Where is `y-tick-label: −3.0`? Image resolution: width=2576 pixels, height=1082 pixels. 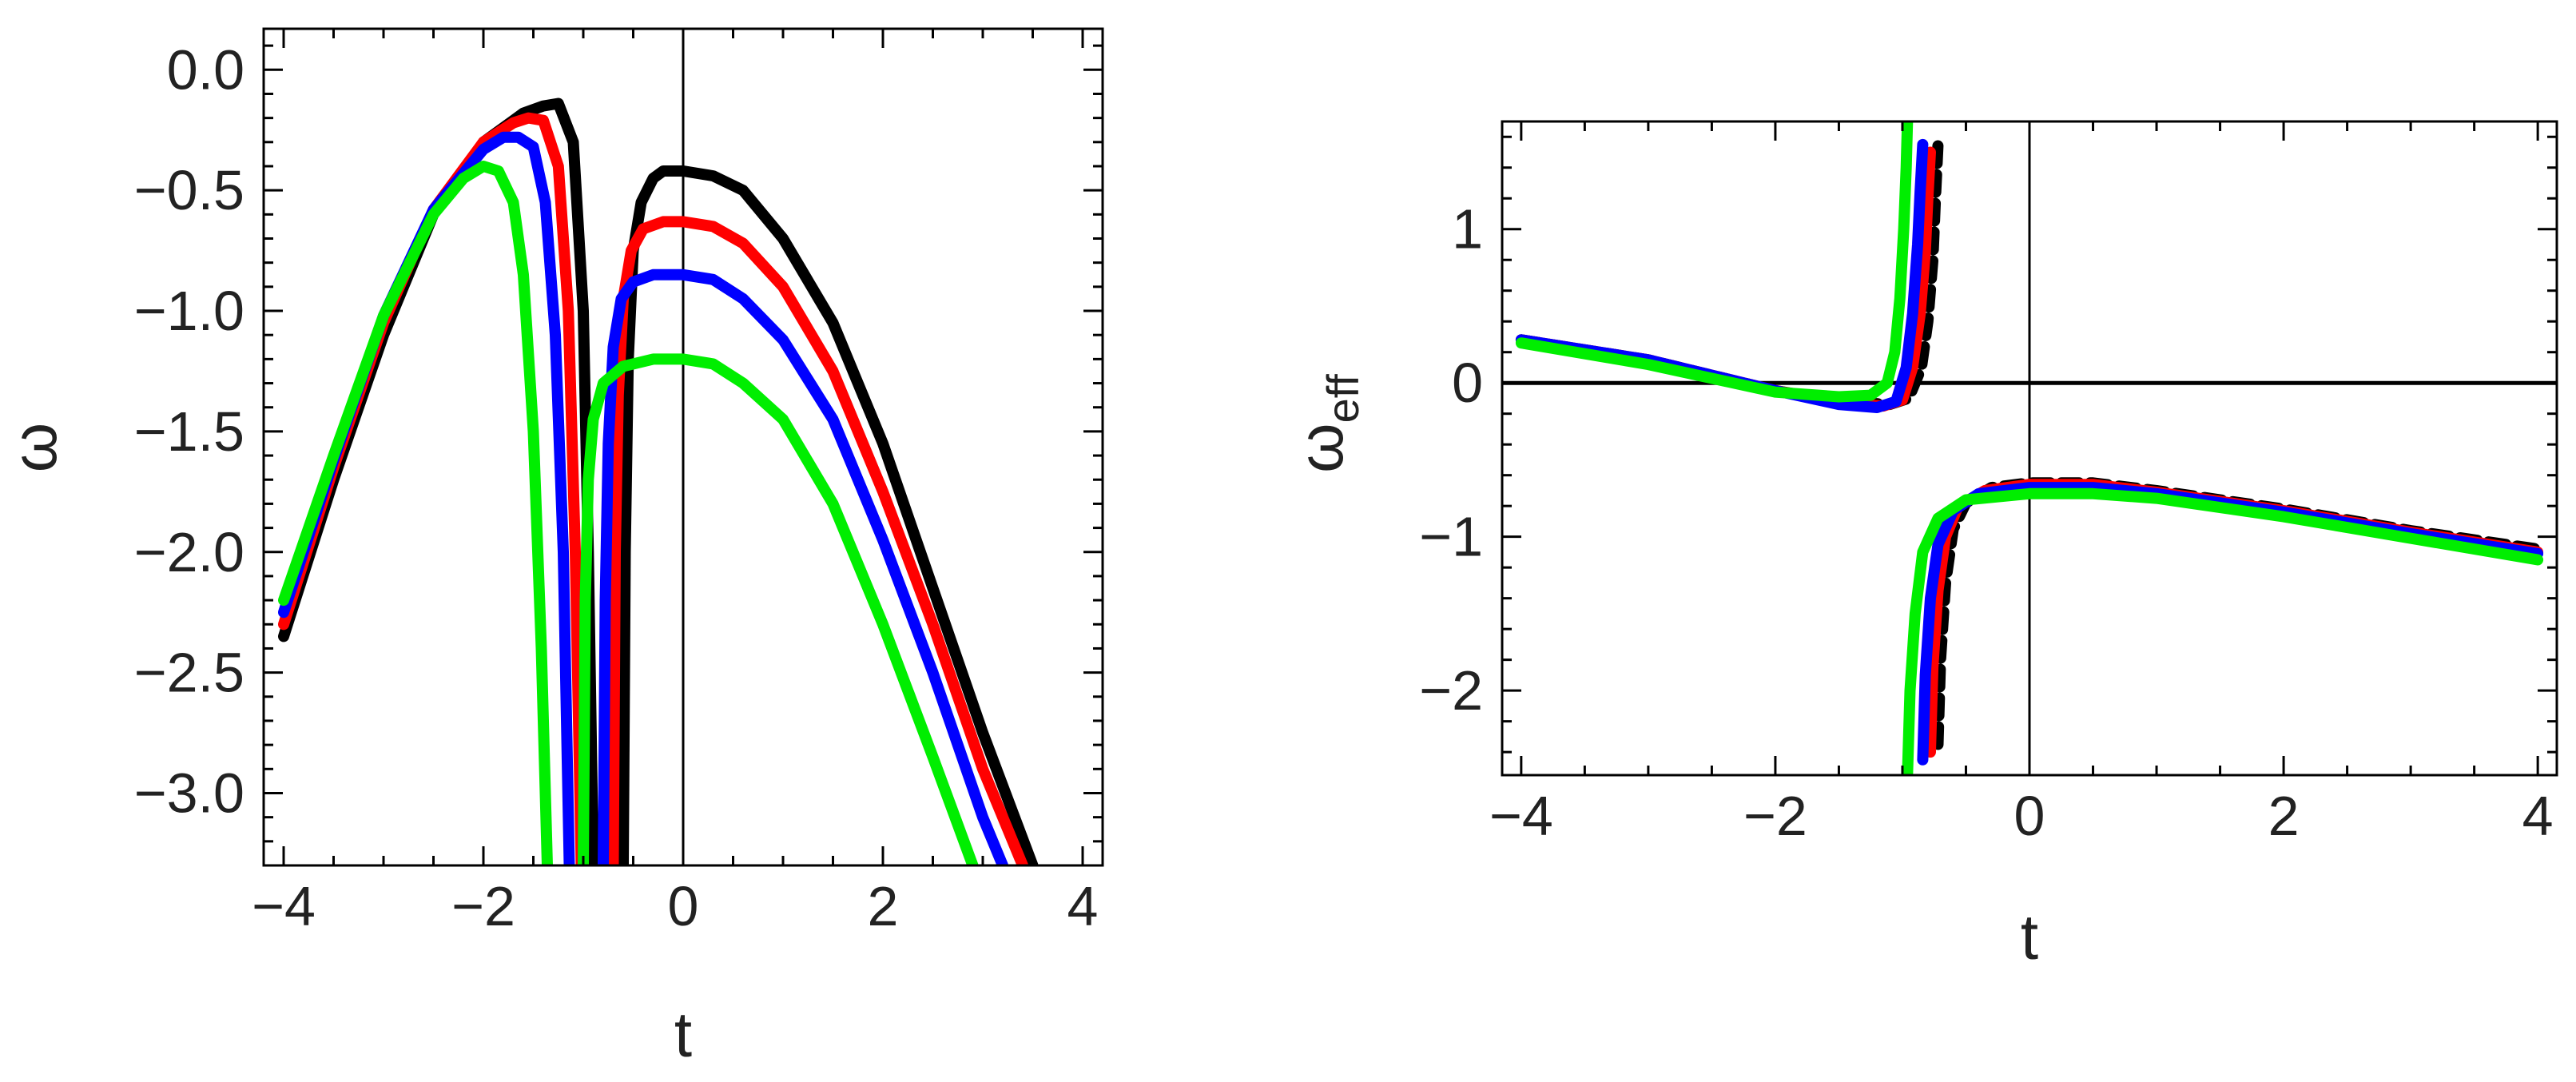 y-tick-label: −3.0 is located at coordinates (189, 793).